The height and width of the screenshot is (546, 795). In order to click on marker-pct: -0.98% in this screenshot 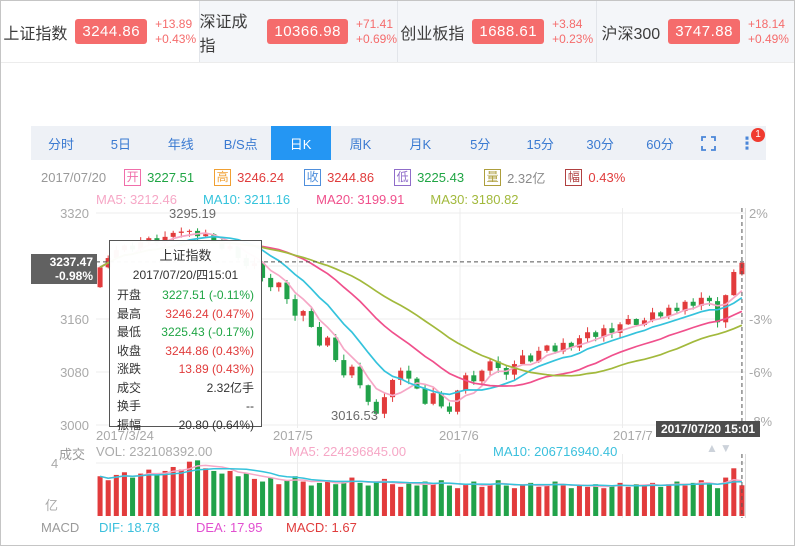, I will do `click(73, 276)`.